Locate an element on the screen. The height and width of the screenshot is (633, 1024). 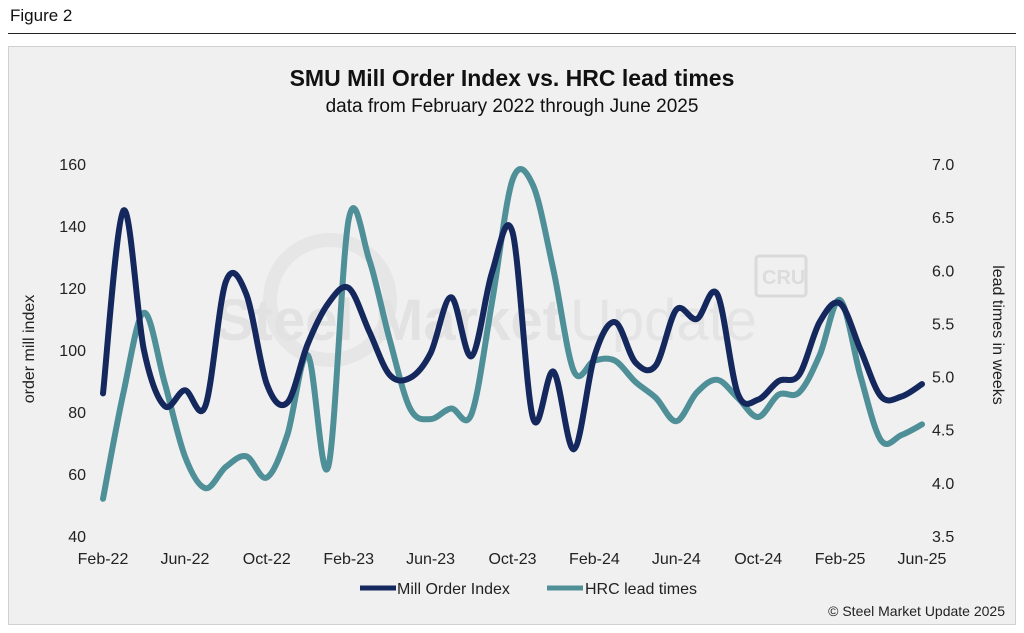
x-tick-label: Jun-22 is located at coordinates (184, 559).